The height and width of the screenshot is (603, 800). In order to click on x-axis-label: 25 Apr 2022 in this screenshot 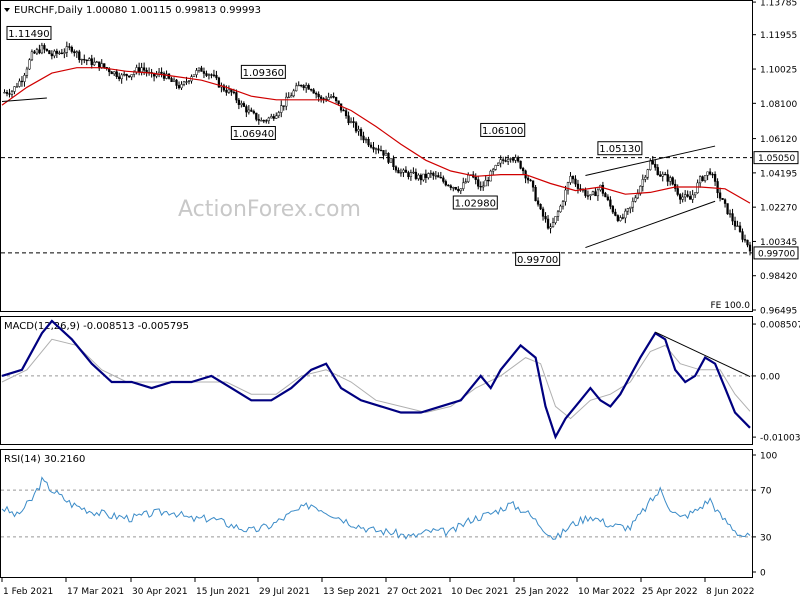, I will do `click(670, 592)`.